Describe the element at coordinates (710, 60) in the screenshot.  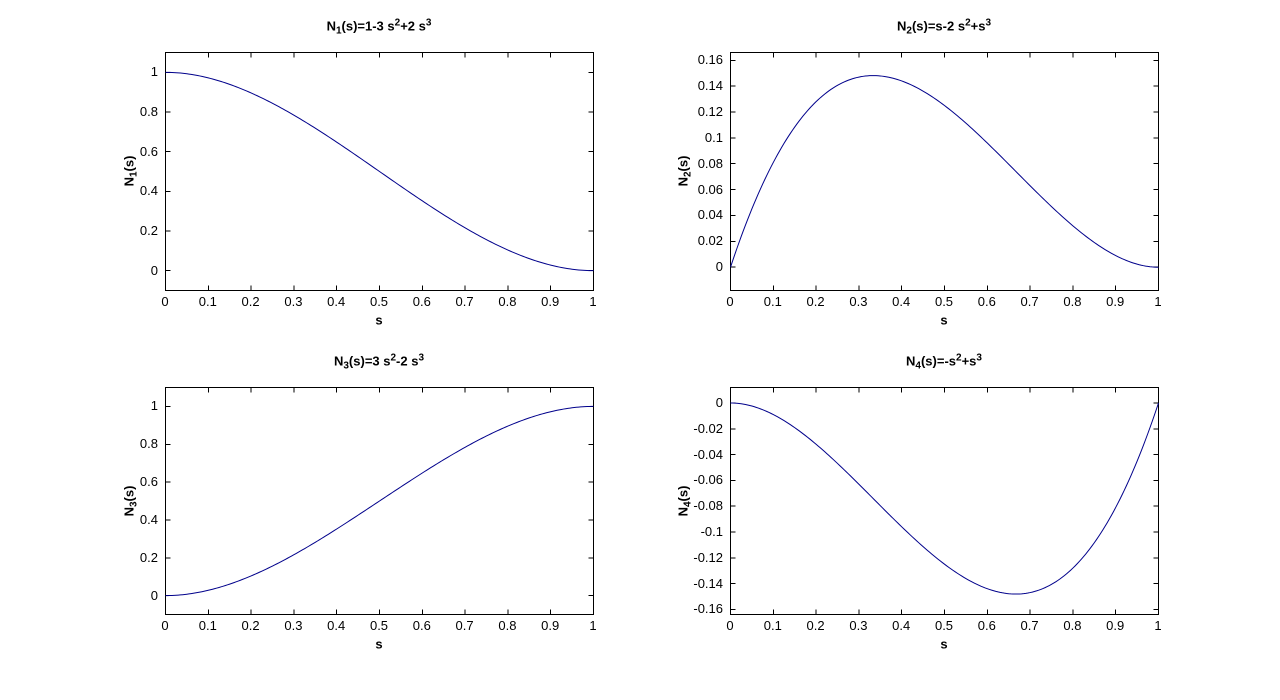
I see `y-tick-label: 0.16` at that location.